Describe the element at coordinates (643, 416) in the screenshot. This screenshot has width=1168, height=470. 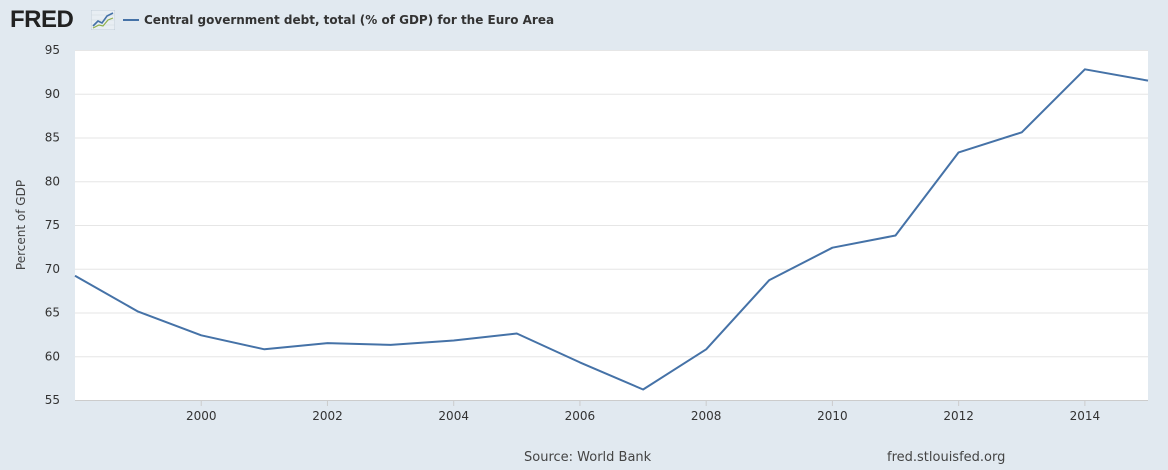
I see `x-axis-tick-labels: 2000 2002 2004 2006 2008 2010 2012 2014` at that location.